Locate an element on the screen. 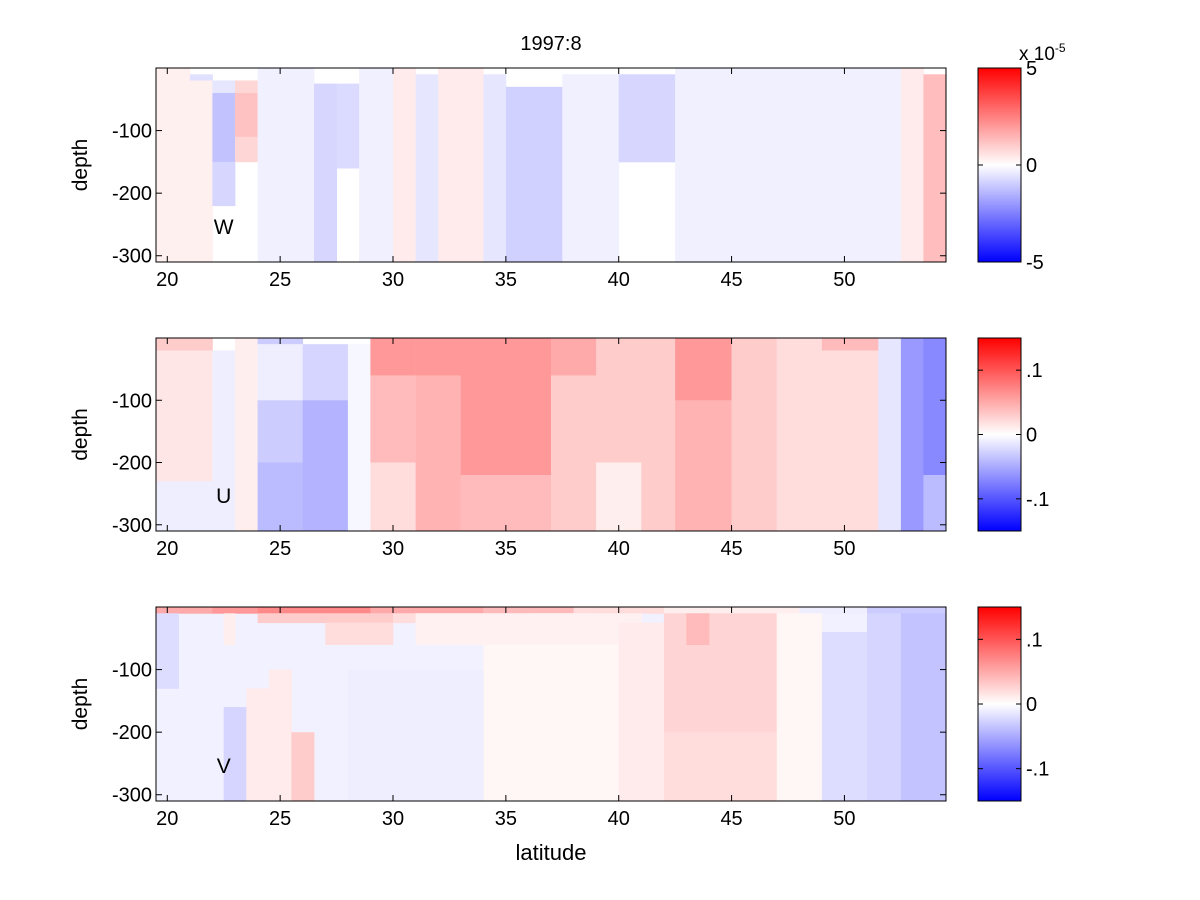  panel-label: W is located at coordinates (224, 227).